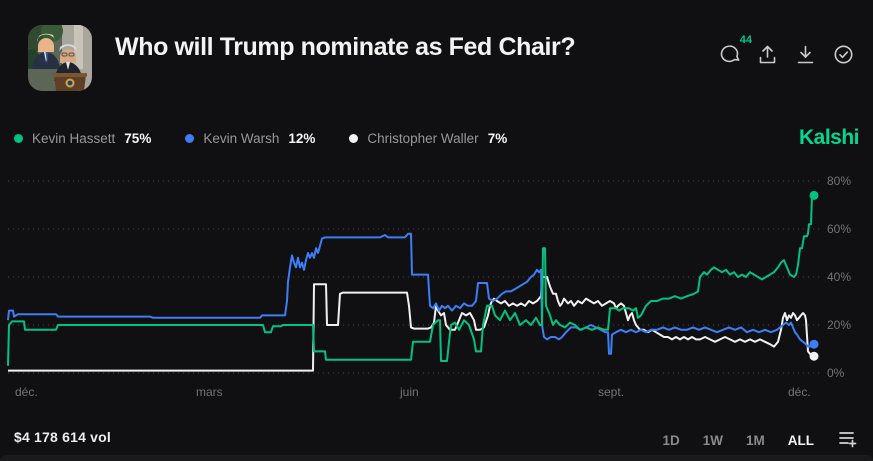 The width and height of the screenshot is (873, 461). Describe the element at coordinates (138, 138) in the screenshot. I see `legend-pct: 75%` at that location.